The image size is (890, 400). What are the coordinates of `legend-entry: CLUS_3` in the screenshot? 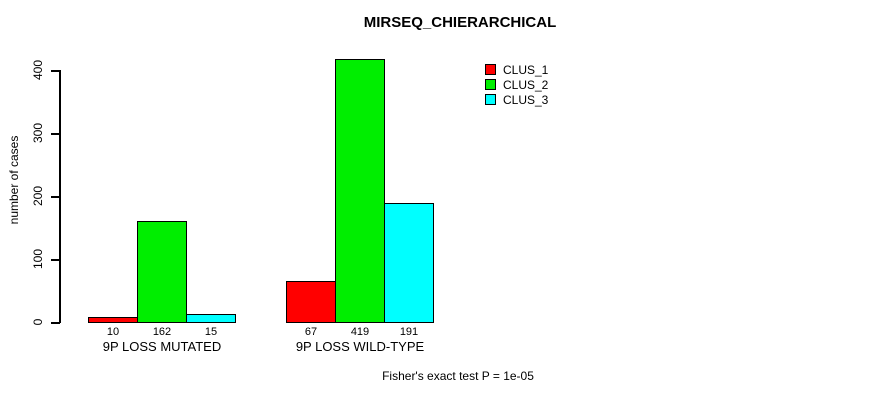 It's located at (516, 99).